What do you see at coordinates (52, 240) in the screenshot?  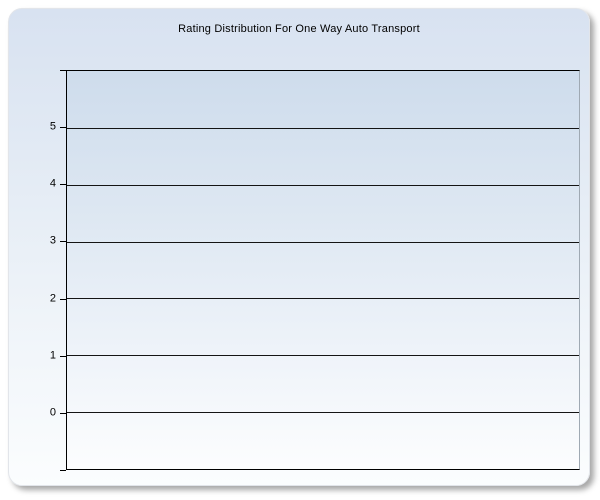 I see `y-axis-tick-label: 3` at bounding box center [52, 240].